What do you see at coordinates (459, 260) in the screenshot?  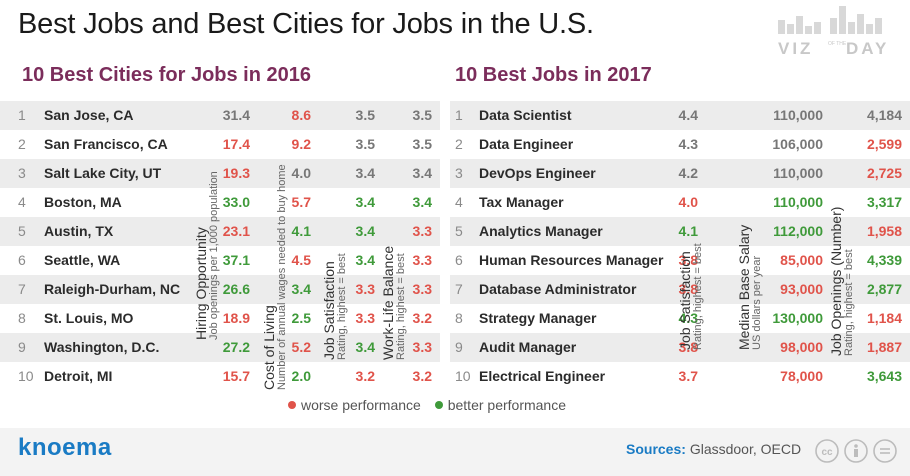 I see `rank-cell: 6` at bounding box center [459, 260].